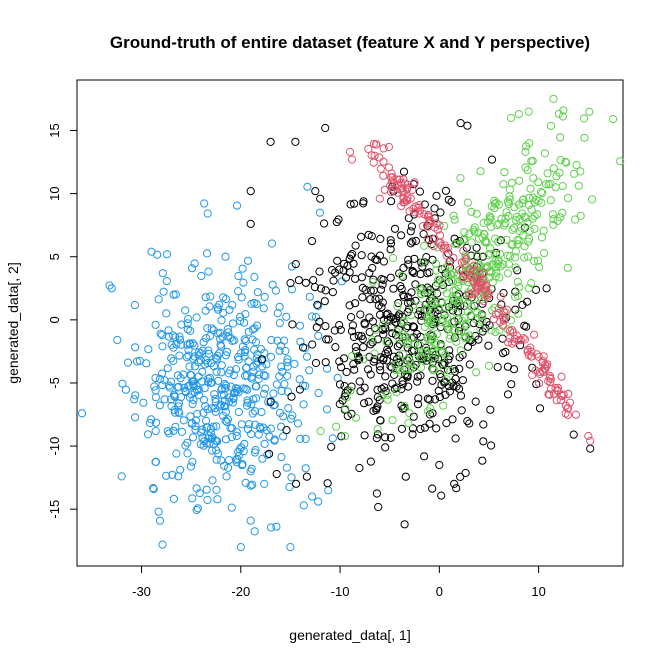  What do you see at coordinates (340, 591) in the screenshot?
I see `x-tick-label: -10` at bounding box center [340, 591].